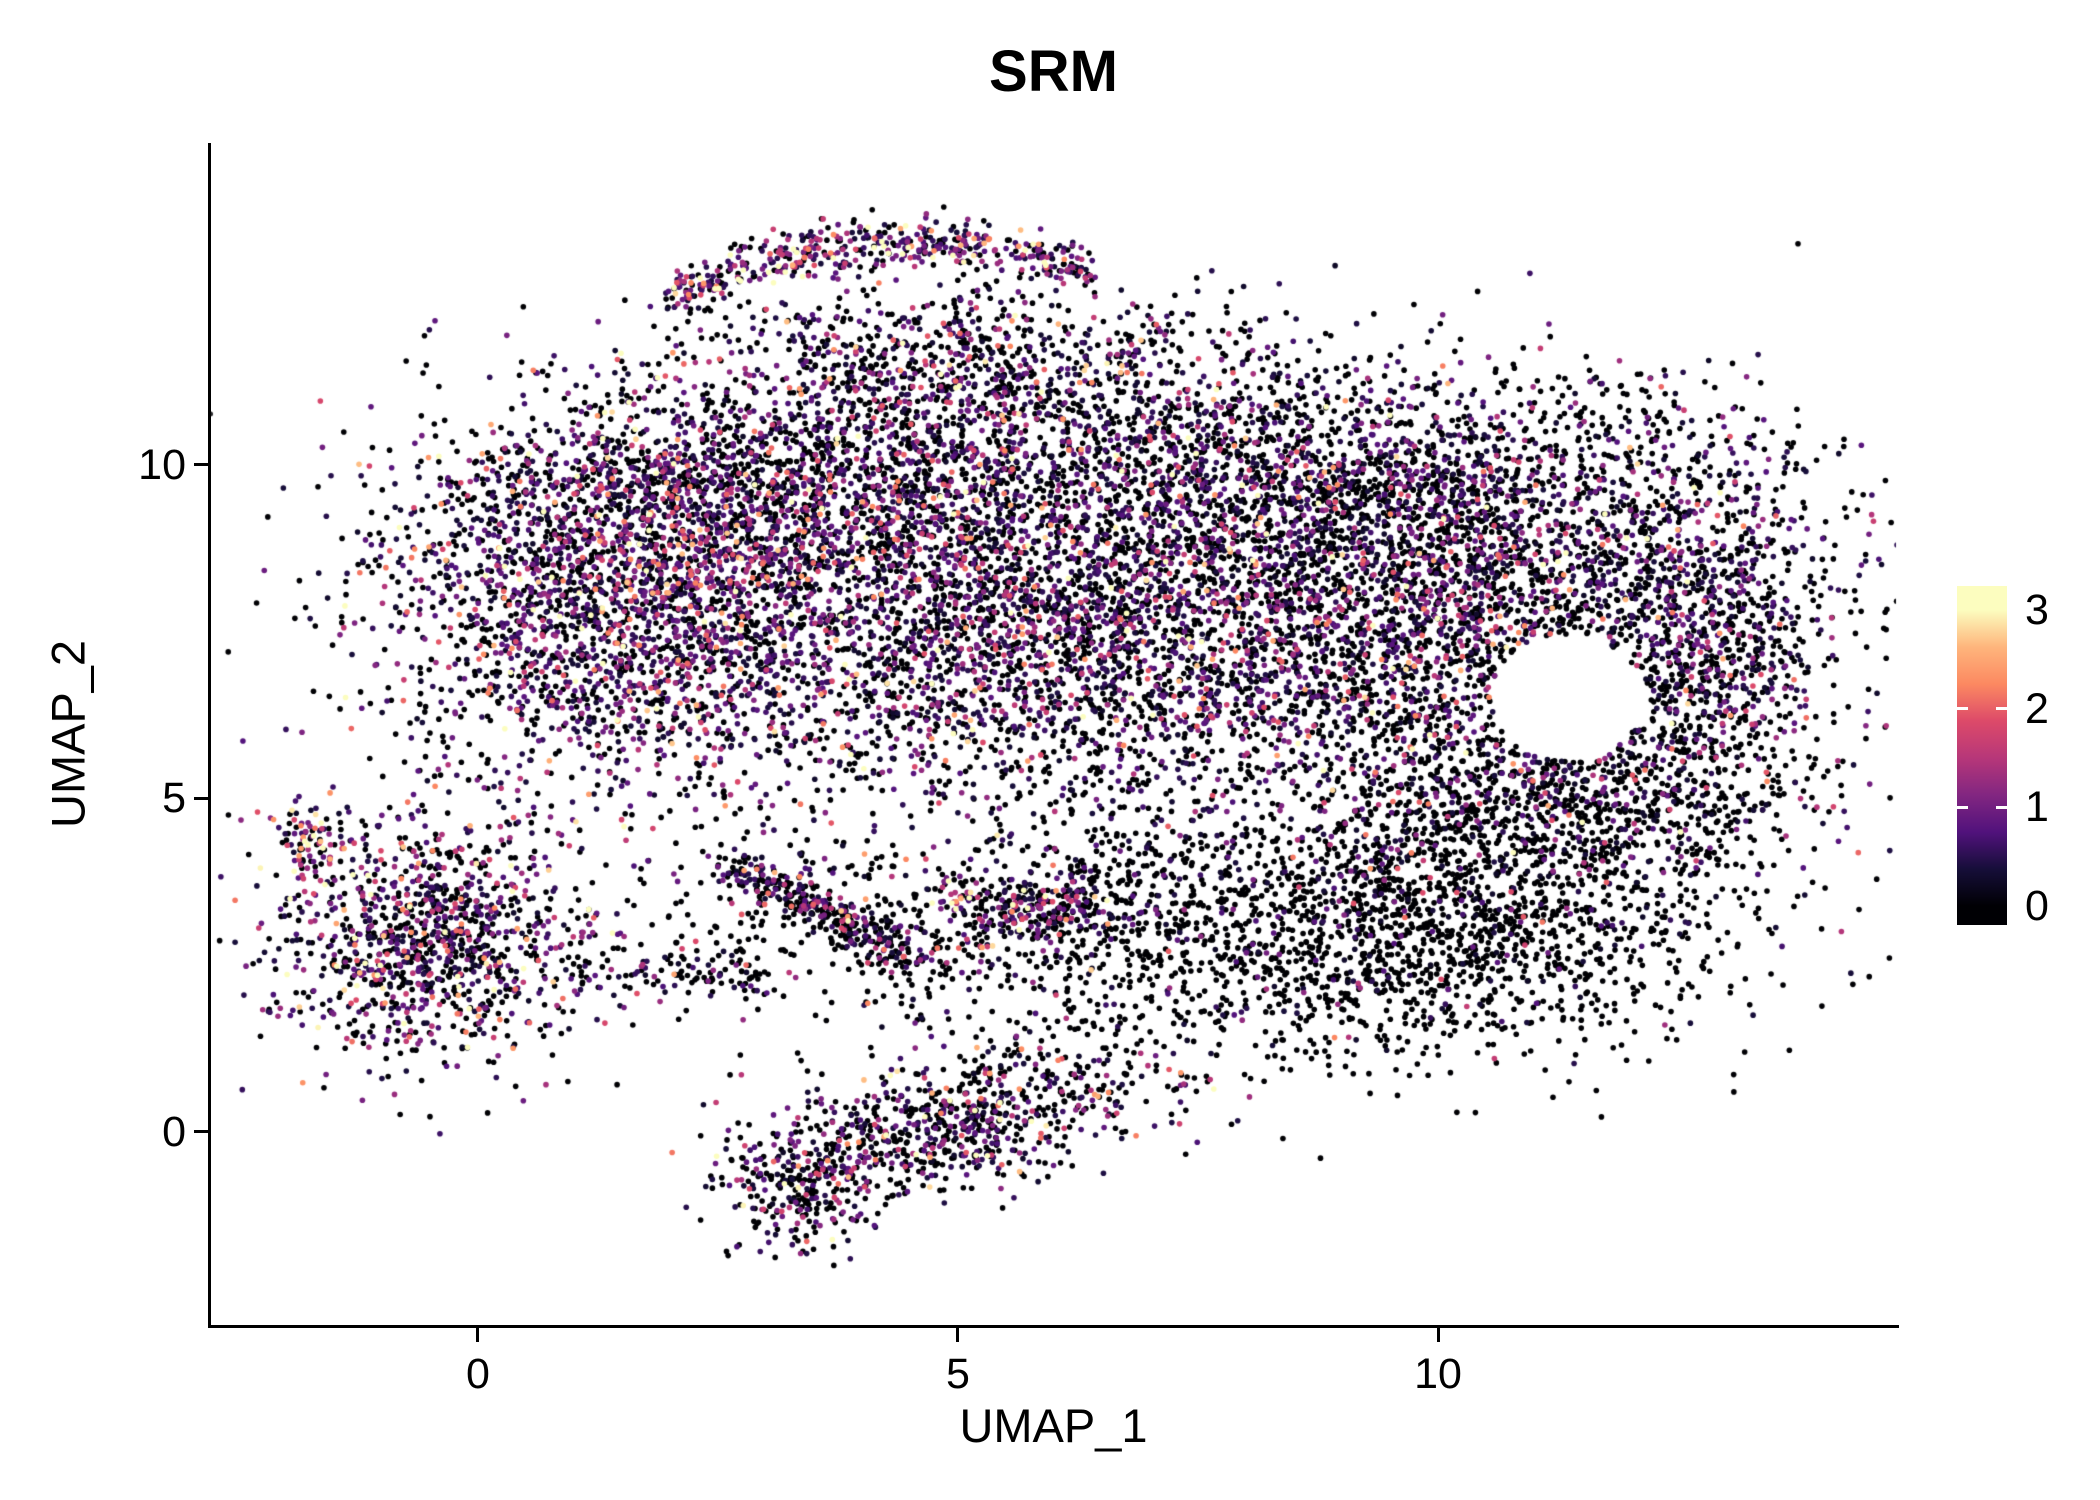  Describe the element at coordinates (2037, 906) in the screenshot. I see `colorbar-tick-label: 0` at that location.